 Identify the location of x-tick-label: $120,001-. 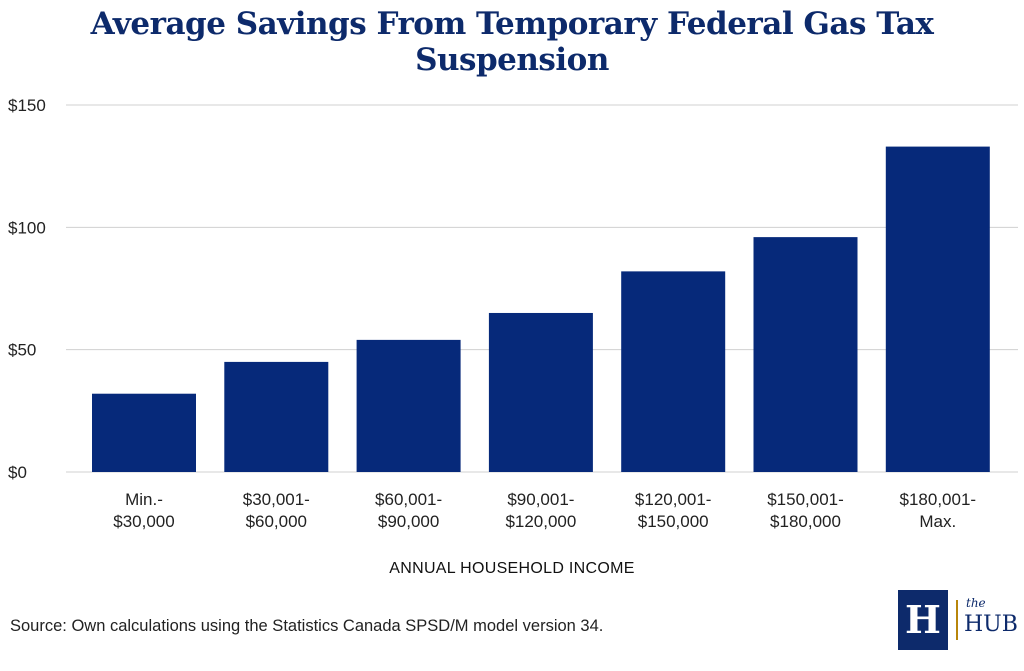
(673, 499).